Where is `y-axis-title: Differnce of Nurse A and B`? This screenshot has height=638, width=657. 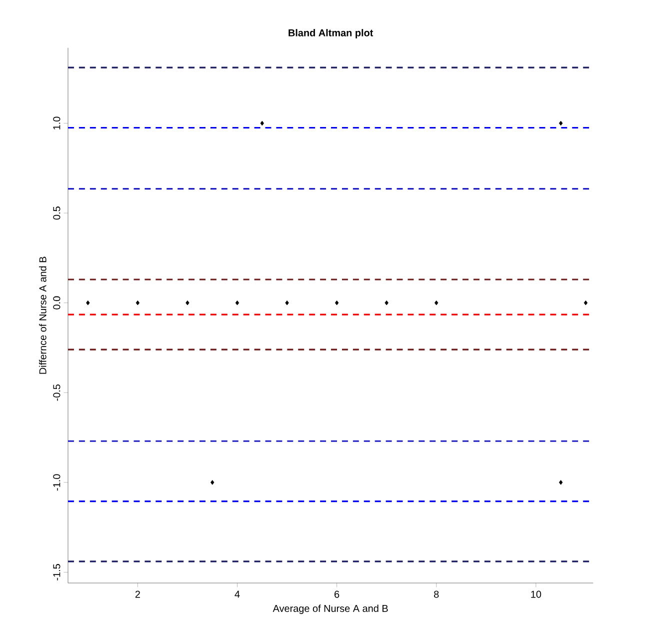
y-axis-title: Differnce of Nurse A and B is located at coordinates (42, 315).